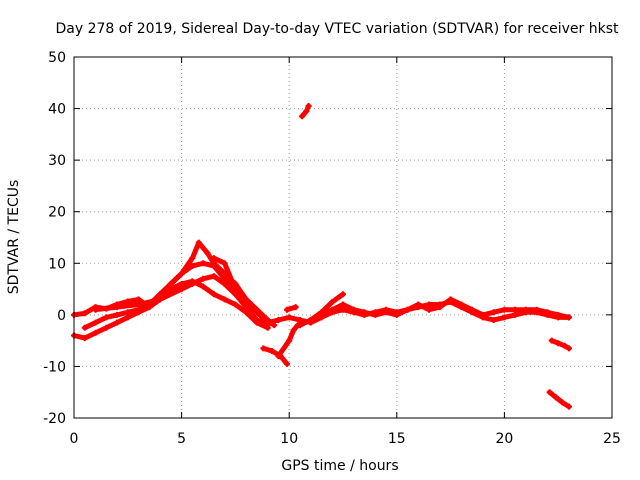 The height and width of the screenshot is (480, 640). I want to click on y-tick-label: 50, so click(57, 58).